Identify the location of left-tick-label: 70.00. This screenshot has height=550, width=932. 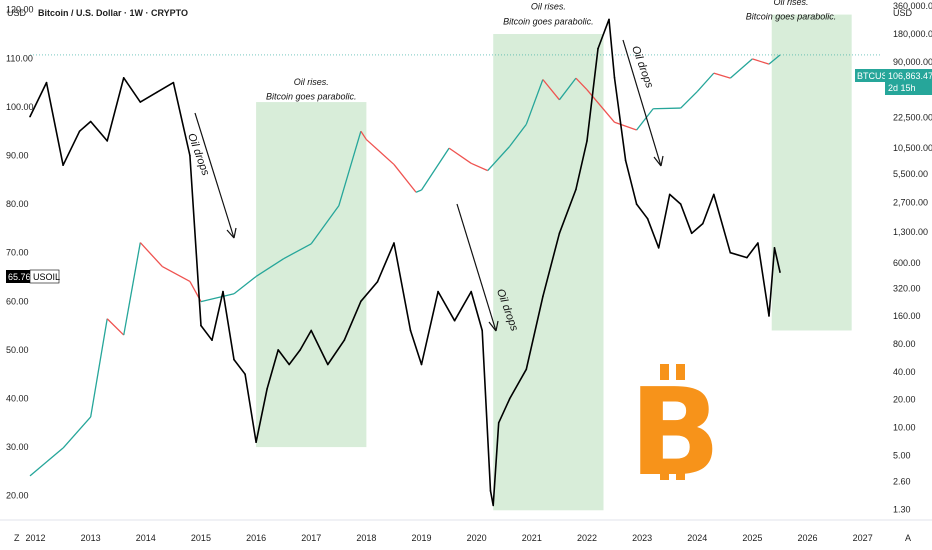
(17, 253).